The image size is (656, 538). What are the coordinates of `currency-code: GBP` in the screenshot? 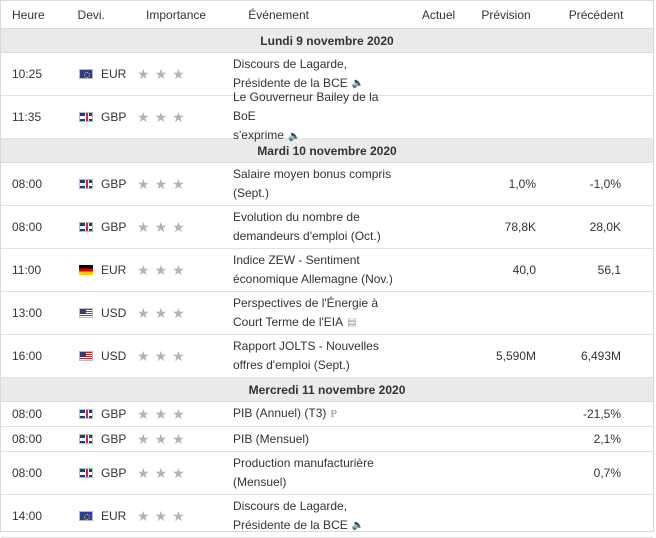 It's located at (114, 439).